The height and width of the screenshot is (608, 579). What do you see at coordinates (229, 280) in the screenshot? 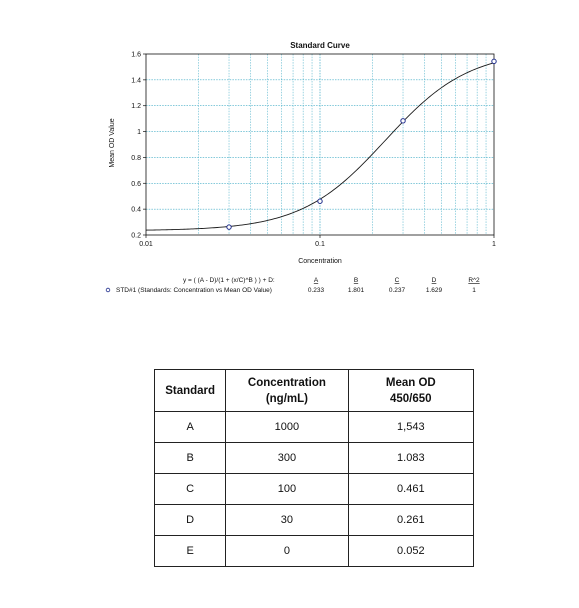
I see `fit-equation: y = ( (A - D)/(1 + (x/C)^B ) ) + D:` at bounding box center [229, 280].